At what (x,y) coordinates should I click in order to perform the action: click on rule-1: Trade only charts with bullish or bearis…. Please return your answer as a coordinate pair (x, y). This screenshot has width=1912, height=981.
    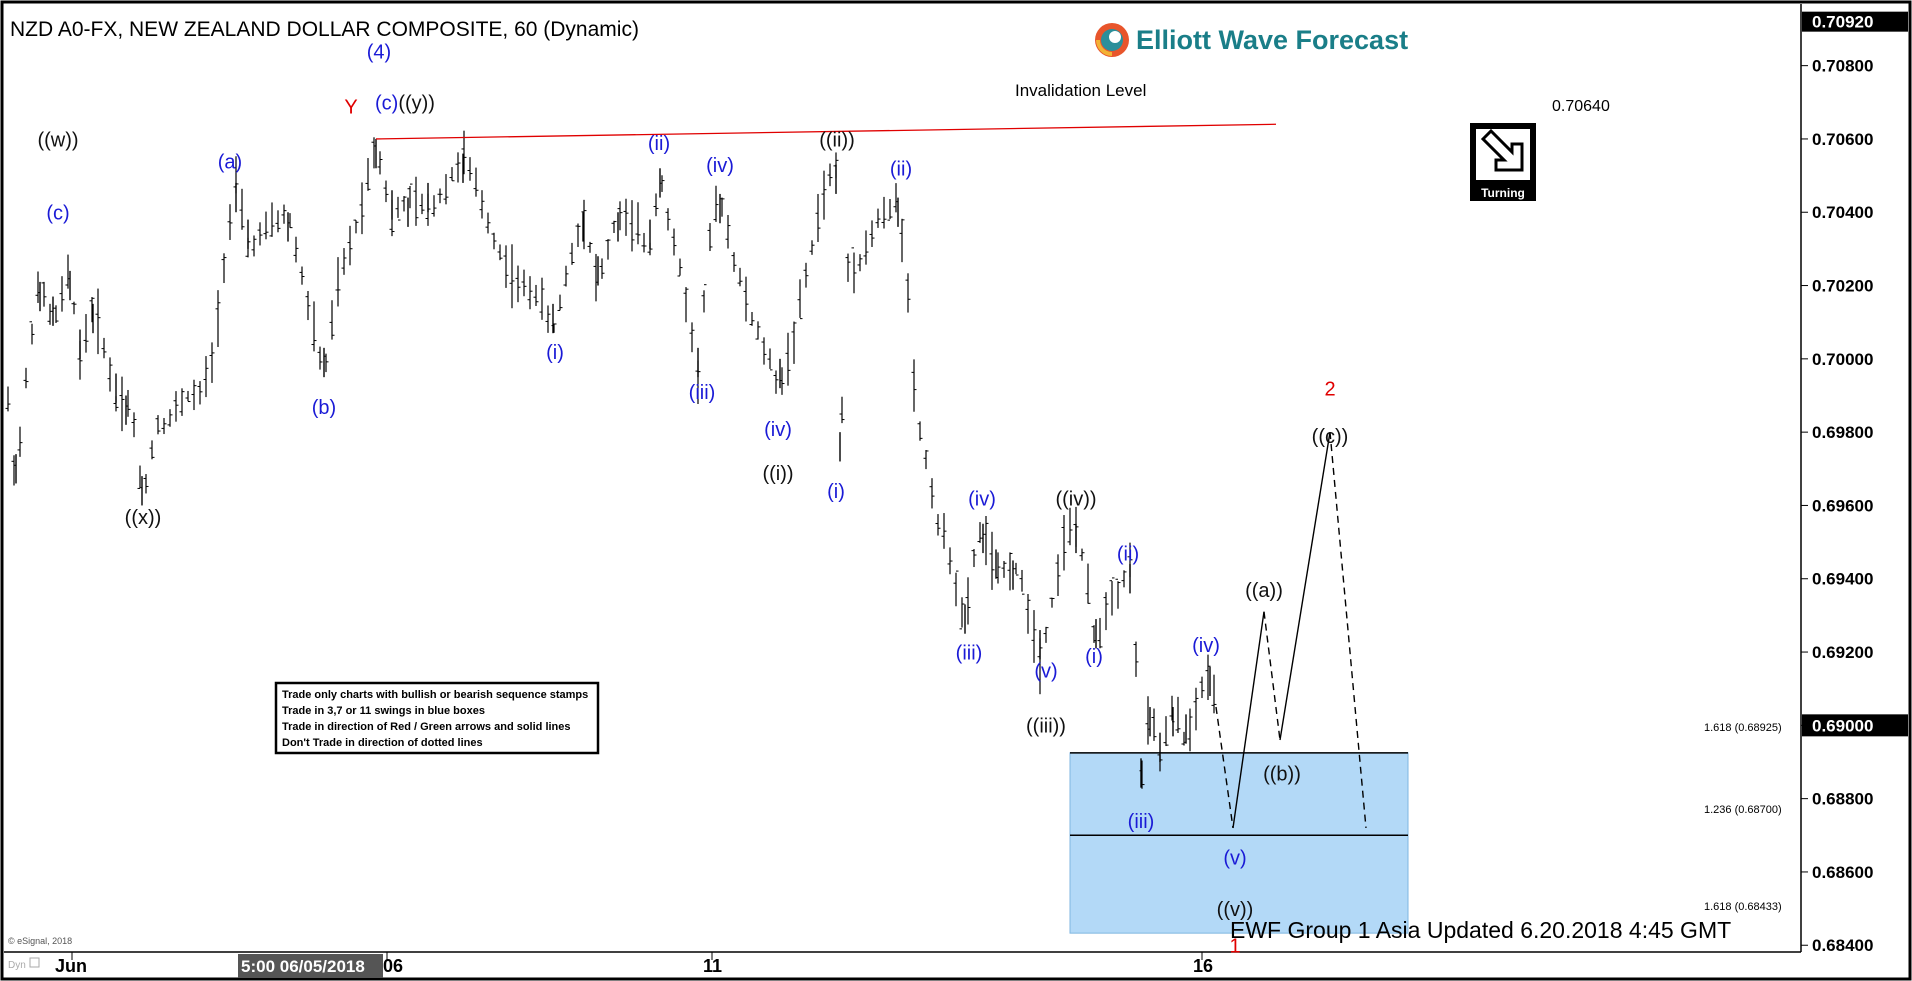
    Looking at the image, I should click on (435, 695).